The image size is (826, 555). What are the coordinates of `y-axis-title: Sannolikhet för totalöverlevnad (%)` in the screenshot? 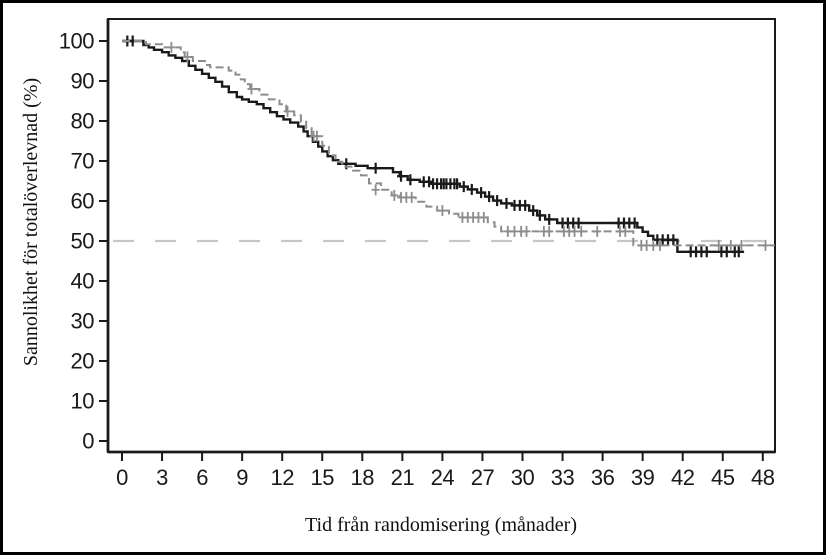 It's located at (31, 222).